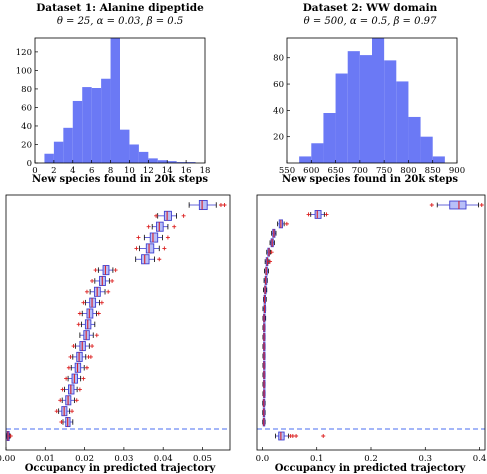 The height and width of the screenshot is (474, 487). What do you see at coordinates (433, 171) in the screenshot?
I see `x-tick-label: 850` at bounding box center [433, 171].